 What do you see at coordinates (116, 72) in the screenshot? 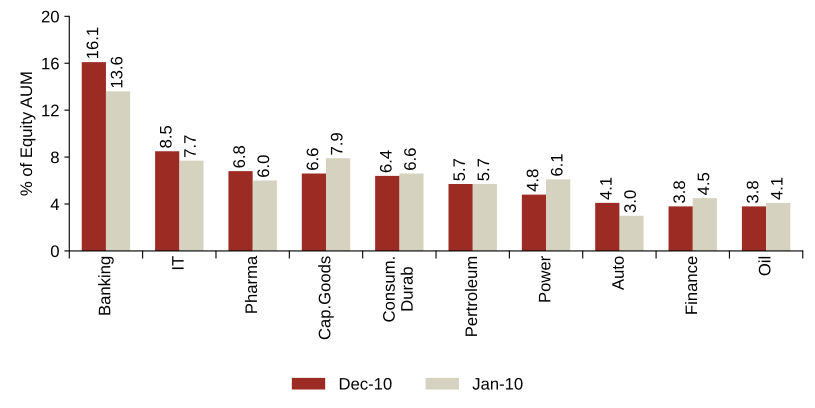
I see `text: 13.6` at bounding box center [116, 72].